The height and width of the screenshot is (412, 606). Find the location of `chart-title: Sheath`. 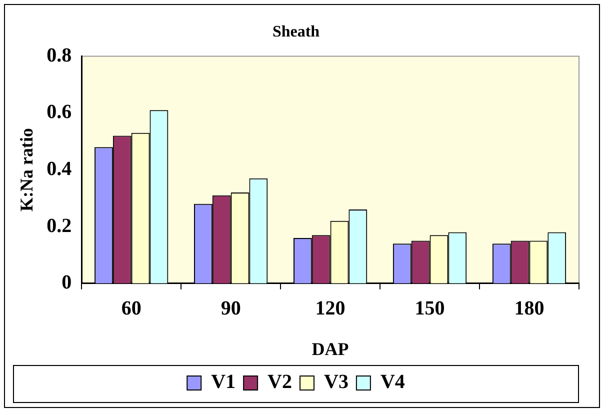

chart-title: Sheath is located at coordinates (296, 32).